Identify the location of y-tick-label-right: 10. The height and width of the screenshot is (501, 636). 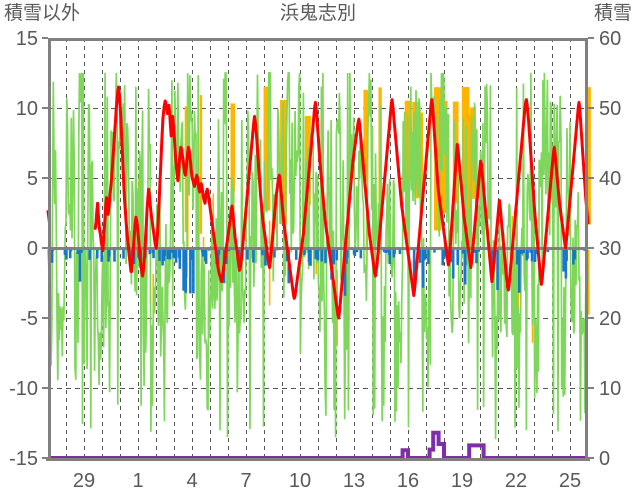
(610, 389).